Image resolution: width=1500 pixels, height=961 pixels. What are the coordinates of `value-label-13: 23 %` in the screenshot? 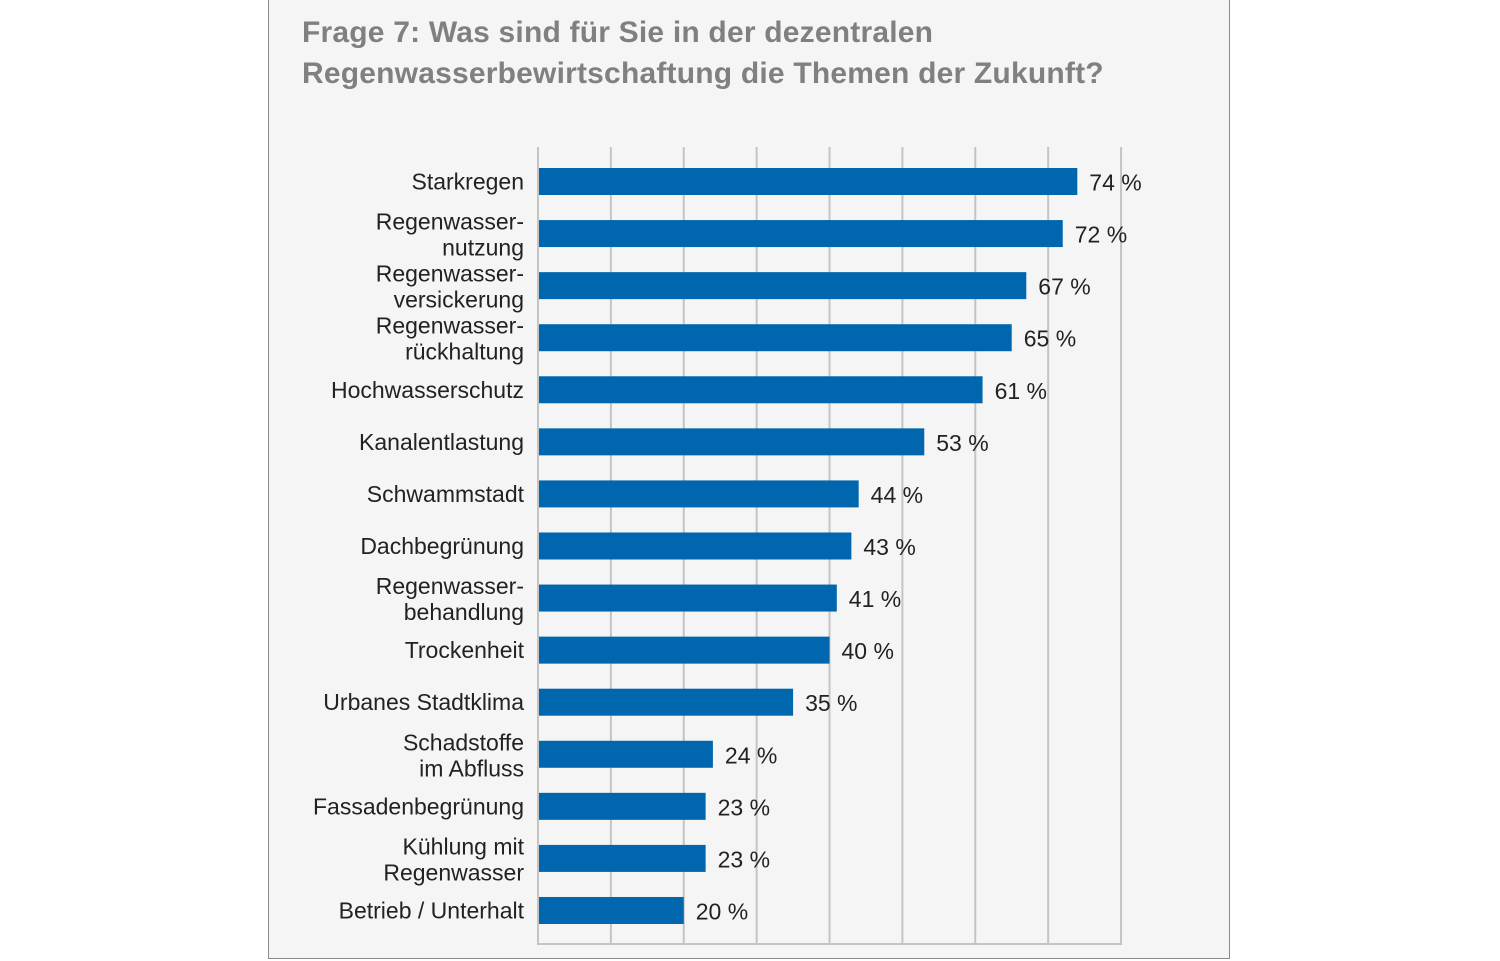 It's located at (744, 807).